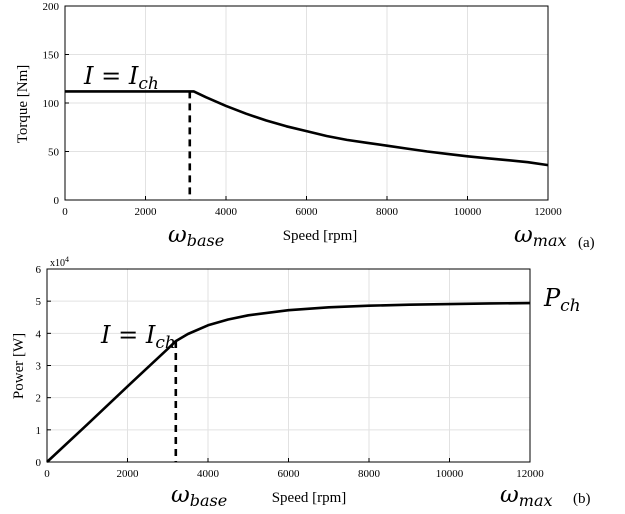 The width and height of the screenshot is (625, 514). Describe the element at coordinates (309, 498) in the screenshot. I see `power-x-axis-label: Speed [rpm]` at that location.